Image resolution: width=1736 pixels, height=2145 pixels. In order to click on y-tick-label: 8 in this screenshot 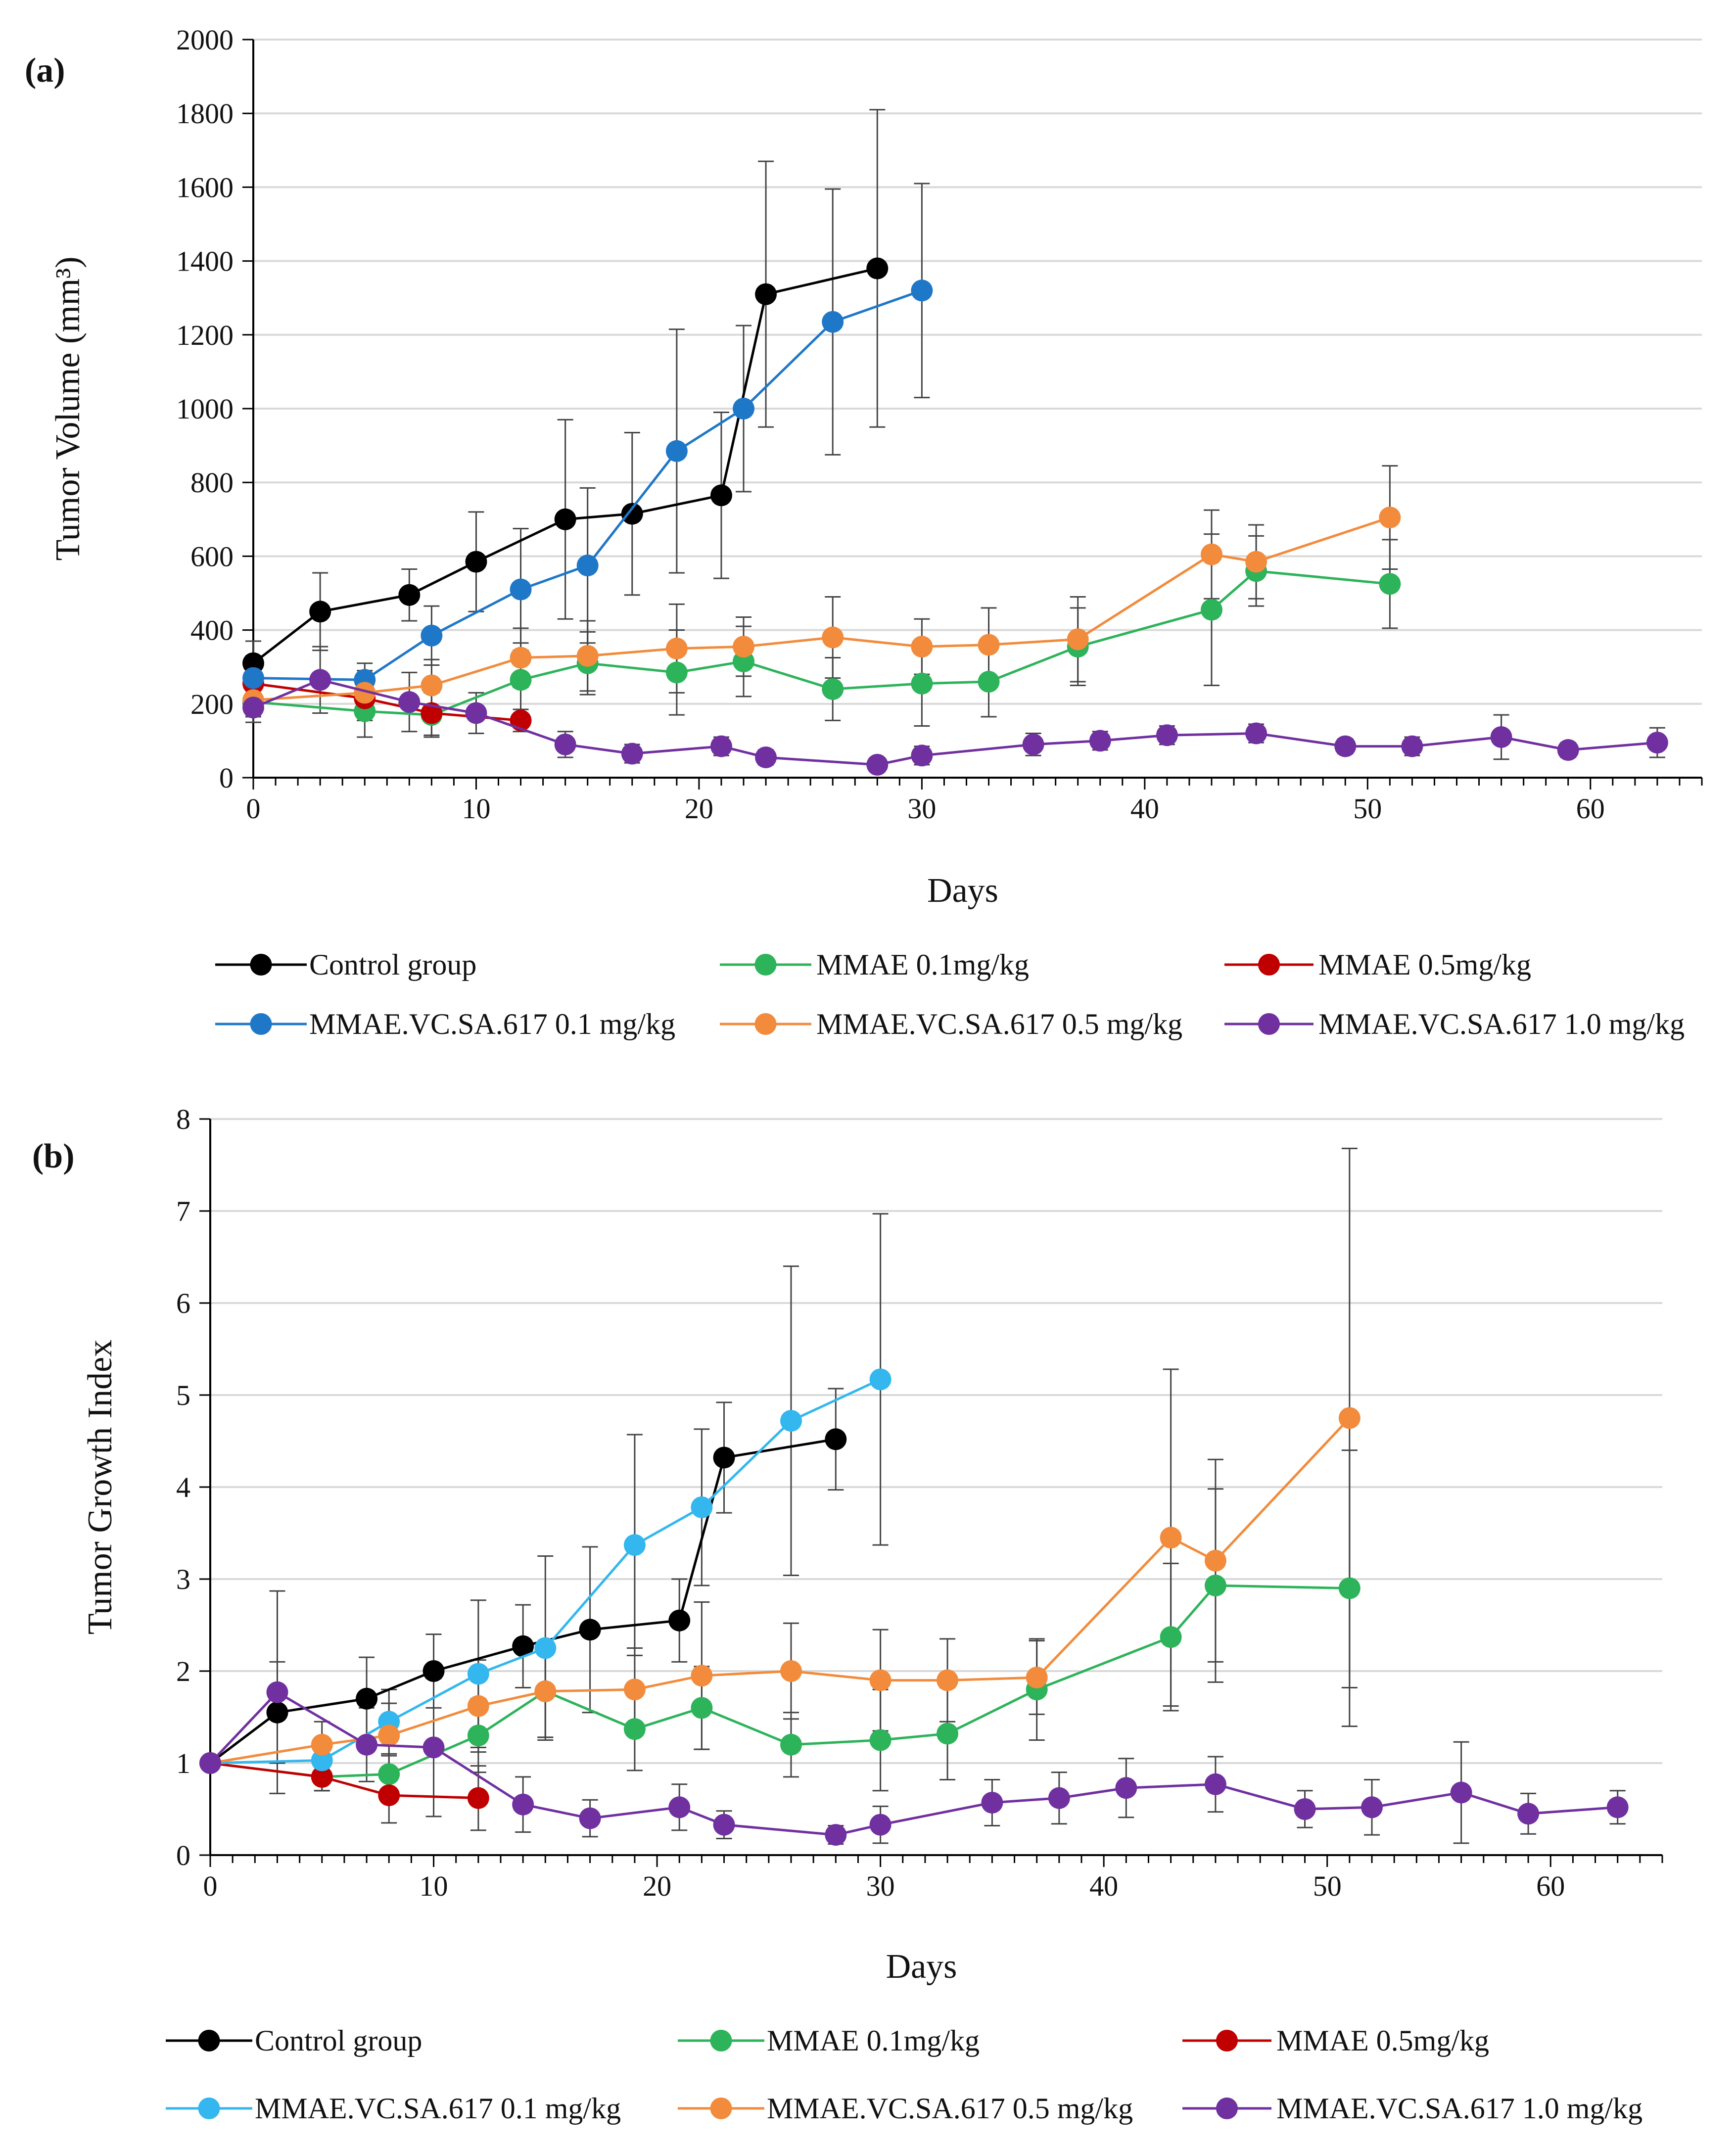, I will do `click(183, 1119)`.